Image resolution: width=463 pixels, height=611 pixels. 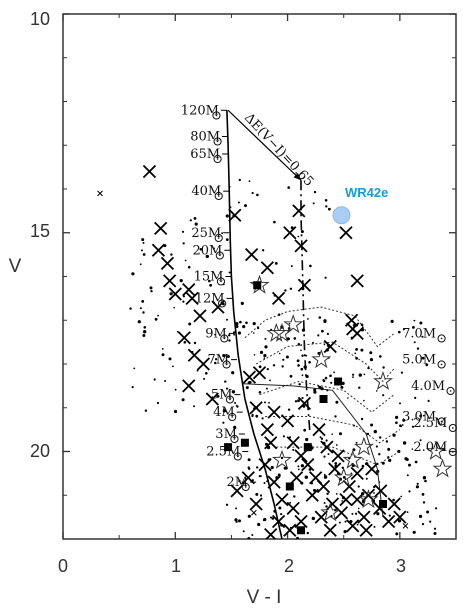 What do you see at coordinates (238, 482) in the screenshot?
I see `mass-label: 2M` at bounding box center [238, 482].